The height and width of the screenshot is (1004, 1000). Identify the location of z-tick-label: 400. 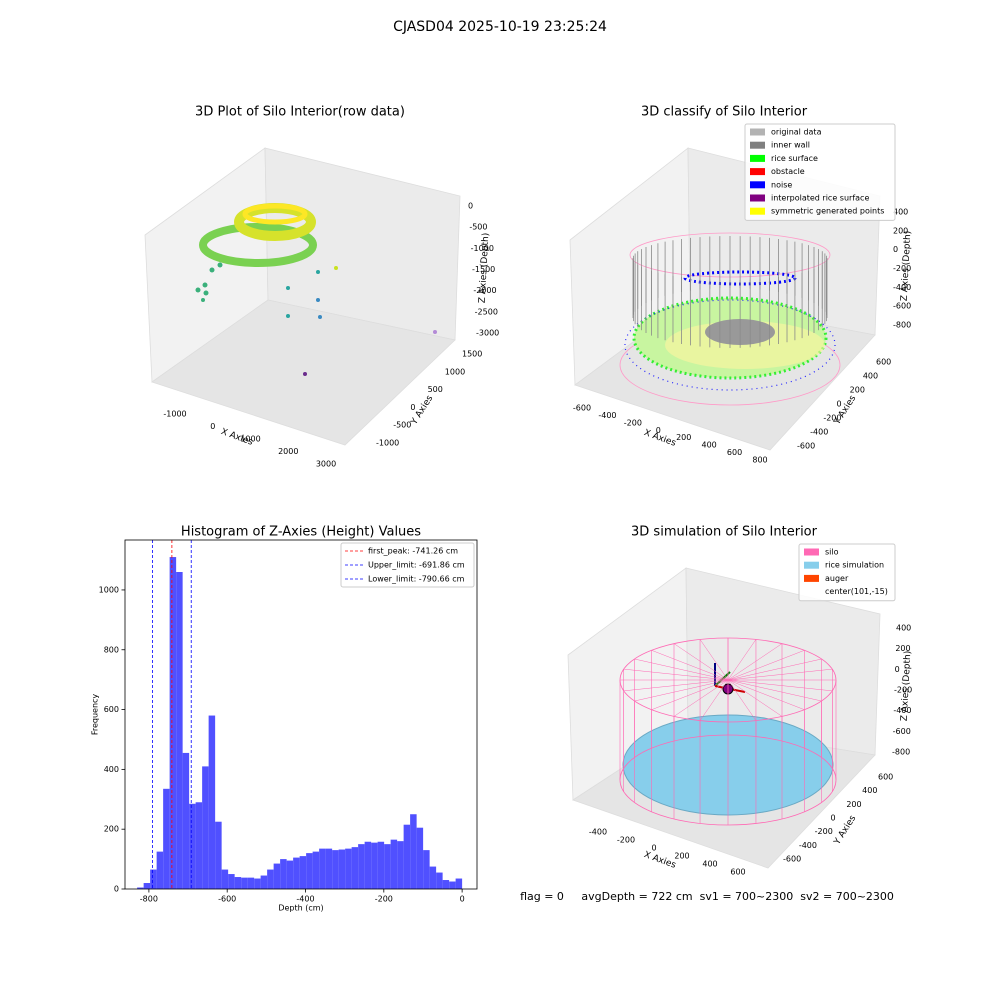
(900, 212).